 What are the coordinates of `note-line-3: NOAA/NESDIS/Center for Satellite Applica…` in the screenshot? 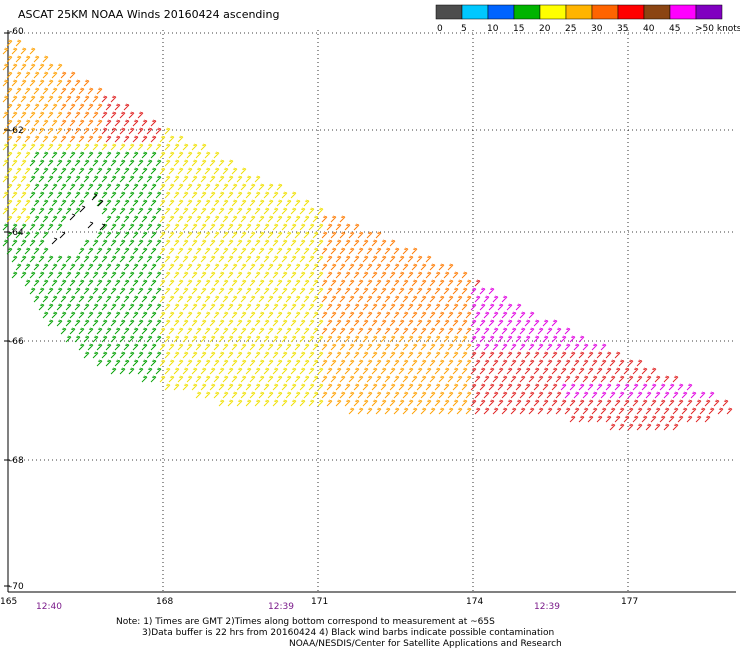 It's located at (425, 644).